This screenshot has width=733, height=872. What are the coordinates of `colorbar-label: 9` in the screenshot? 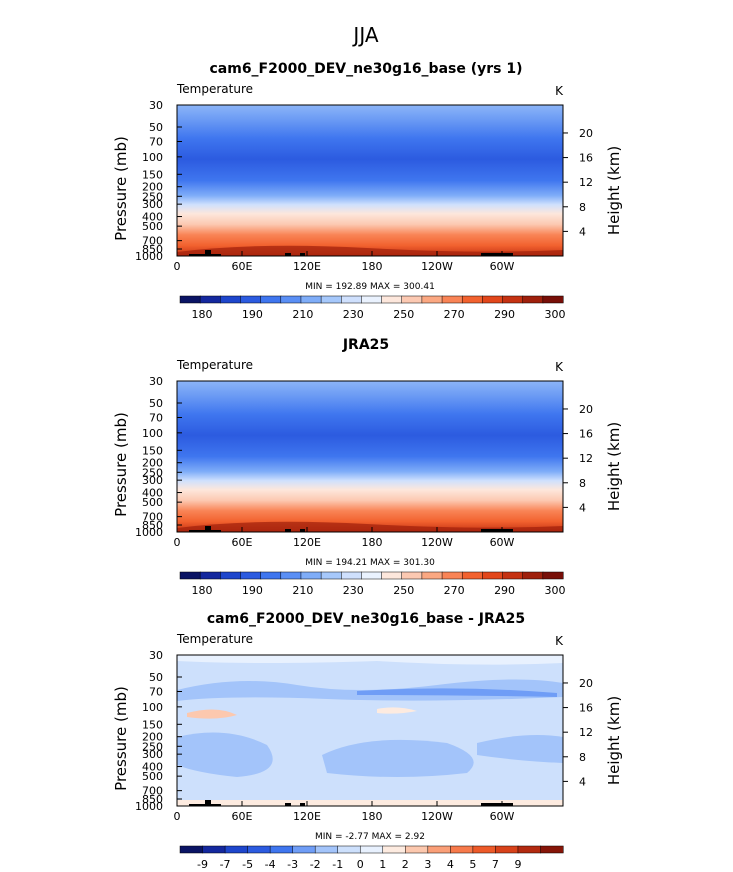 It's located at (517, 864).